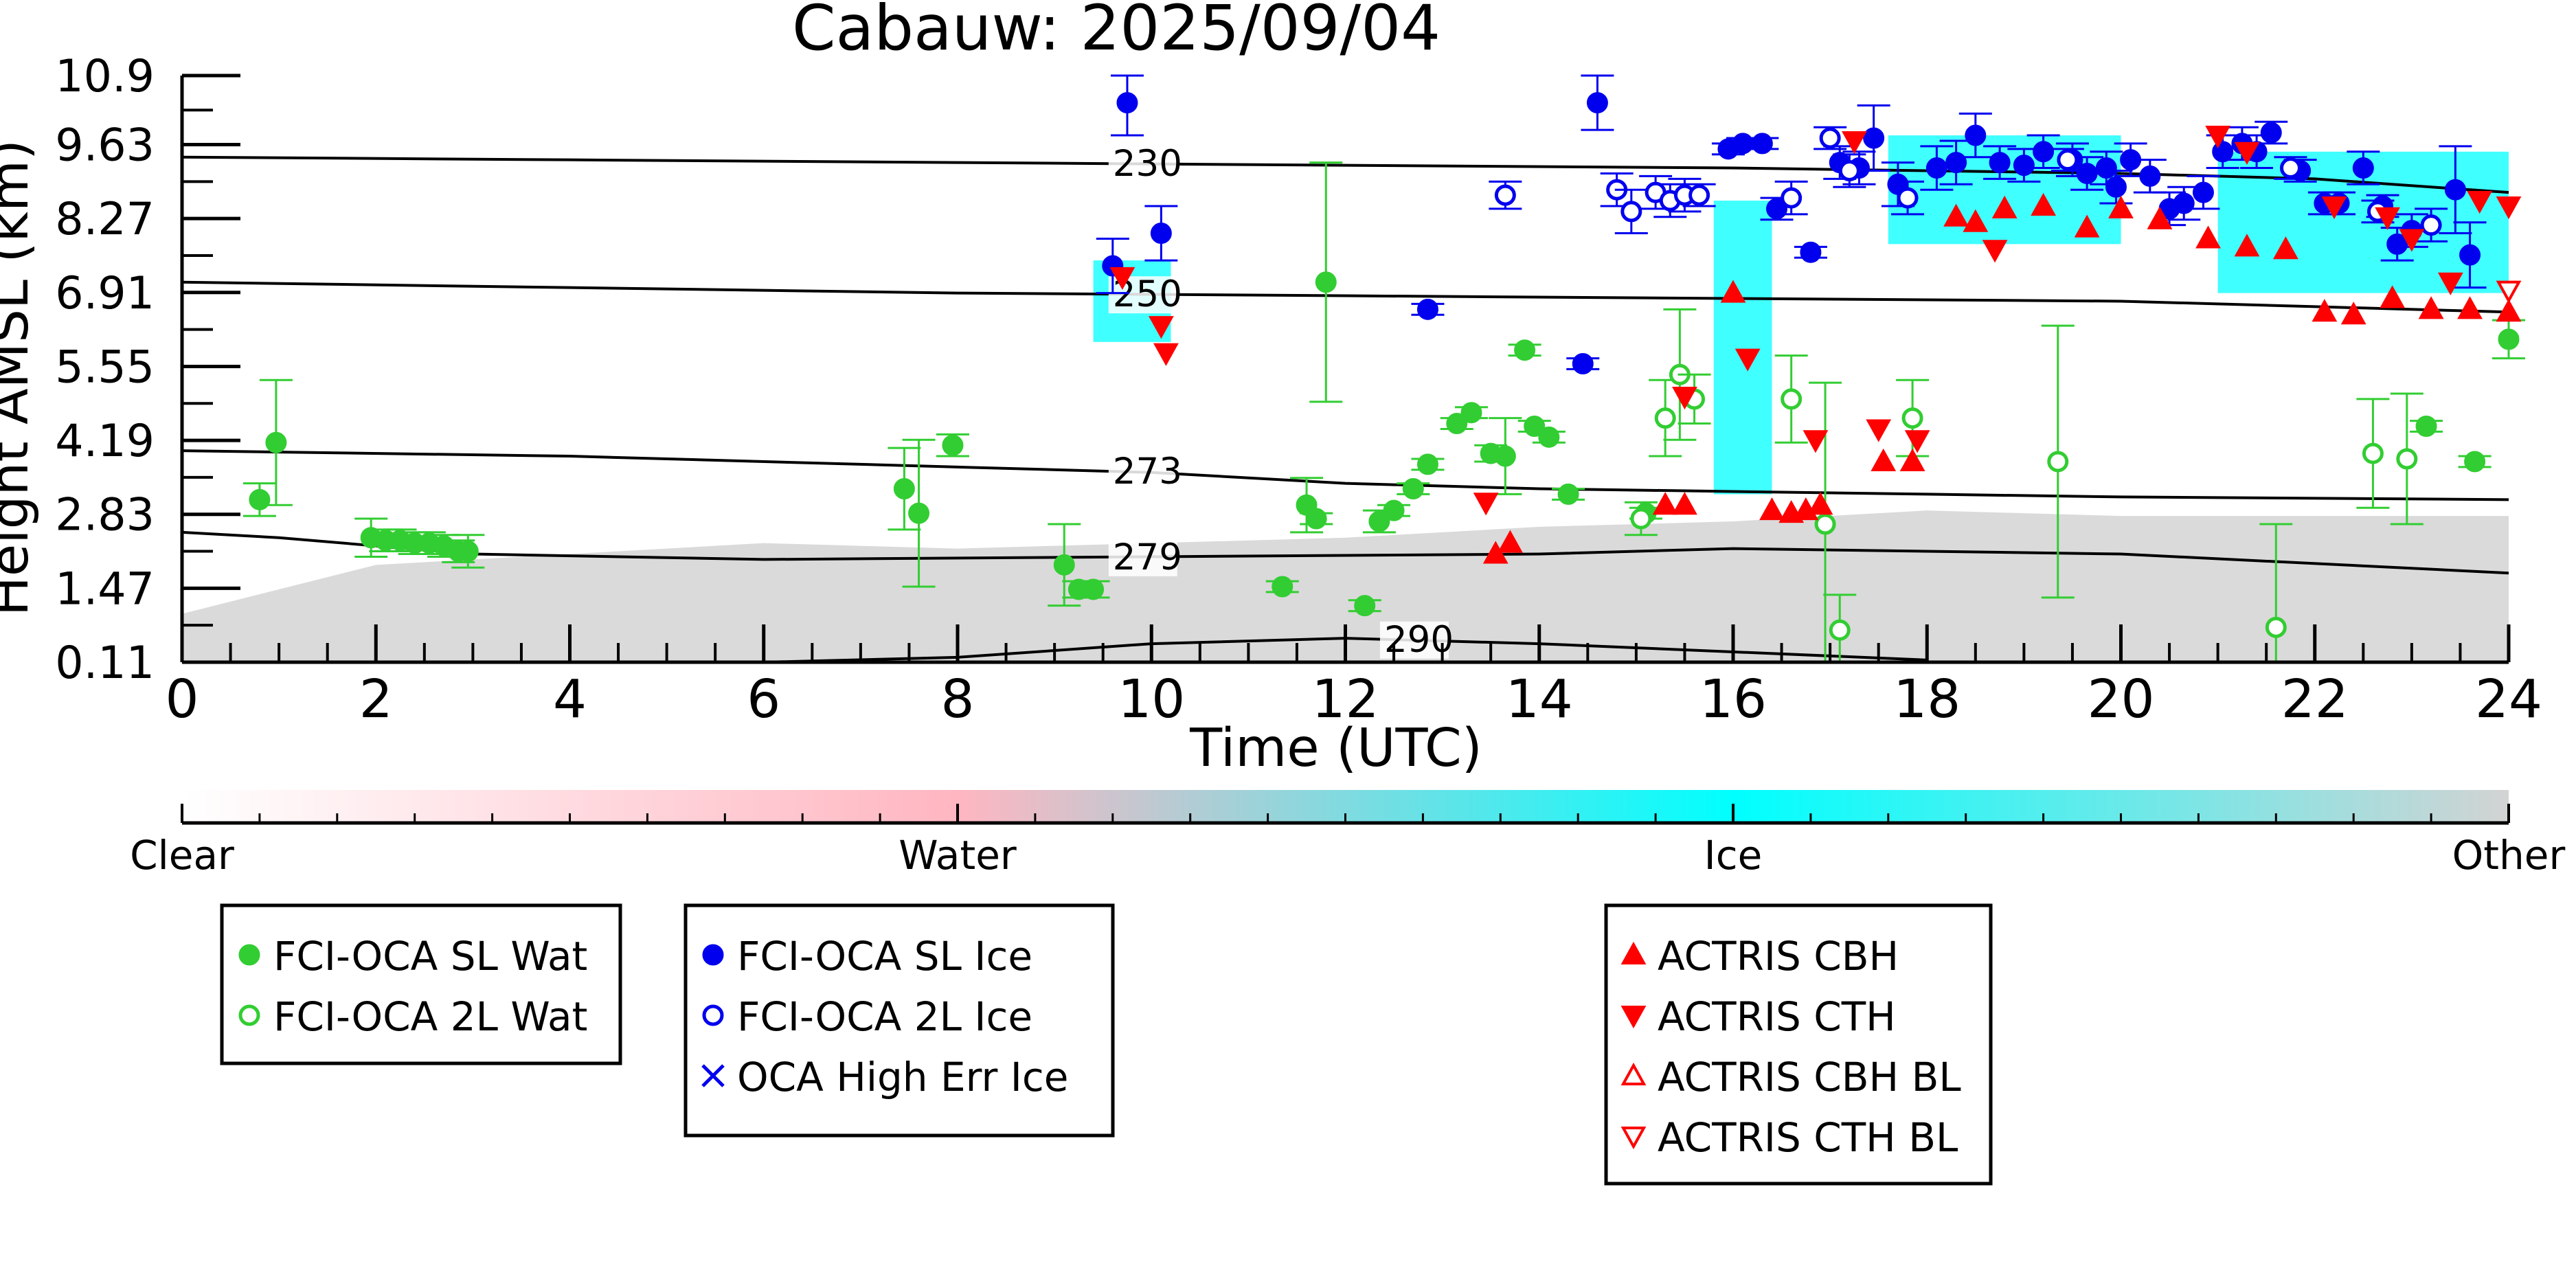  Describe the element at coordinates (105, 589) in the screenshot. I see `y-tick-label: 1.47` at that location.